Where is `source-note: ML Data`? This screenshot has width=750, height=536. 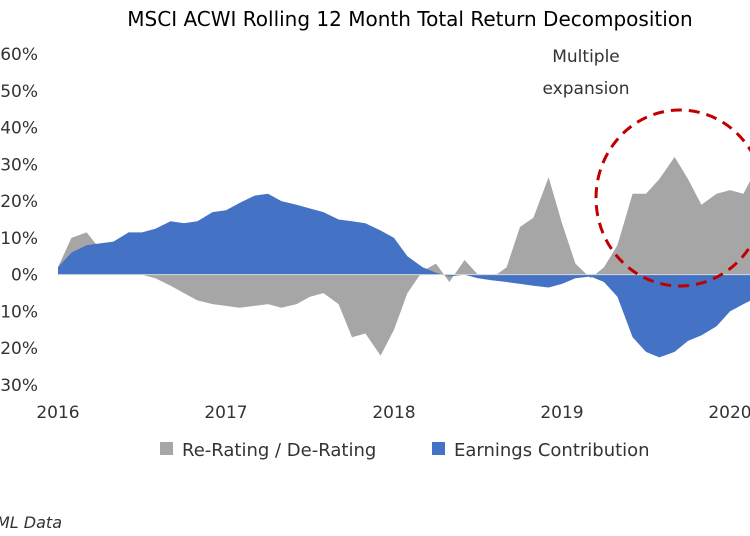
source-note: ML Data is located at coordinates (31, 522).